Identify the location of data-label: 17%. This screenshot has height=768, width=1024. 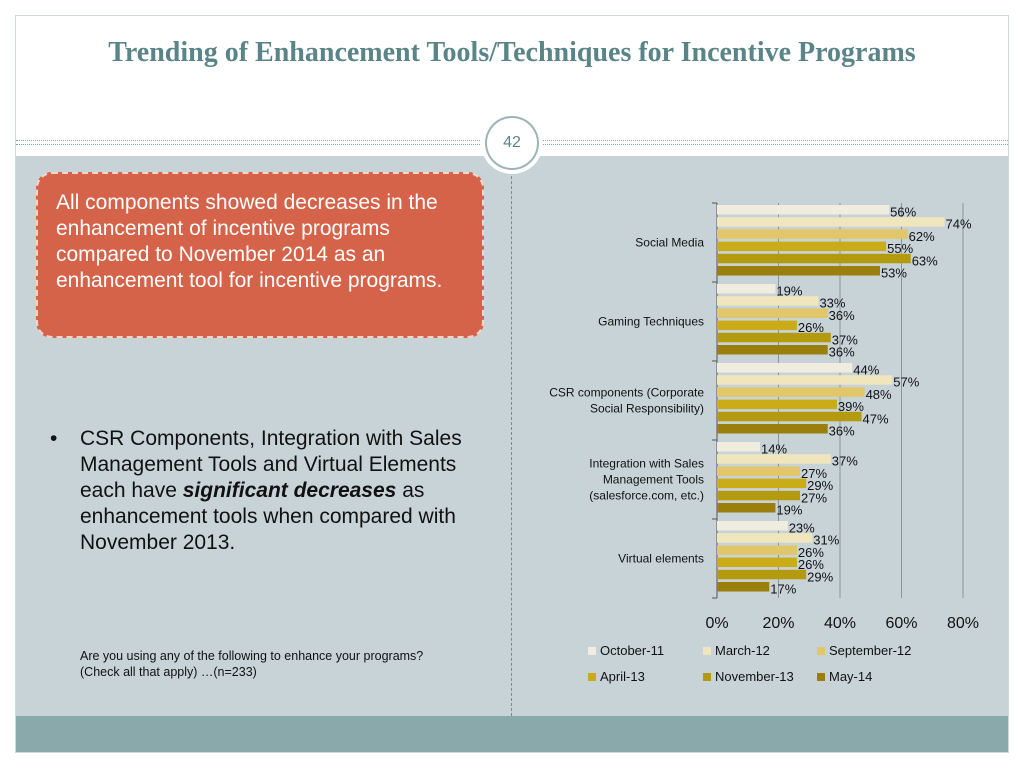
(783, 589).